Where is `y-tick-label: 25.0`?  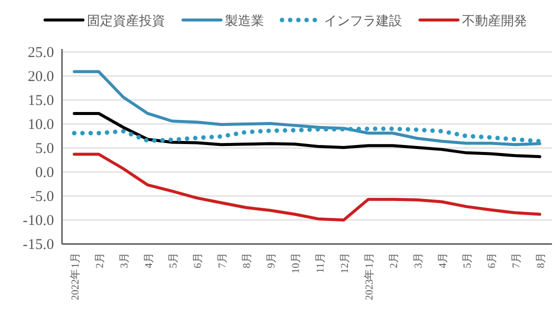
y-tick-label: 25.0 is located at coordinates (41, 53).